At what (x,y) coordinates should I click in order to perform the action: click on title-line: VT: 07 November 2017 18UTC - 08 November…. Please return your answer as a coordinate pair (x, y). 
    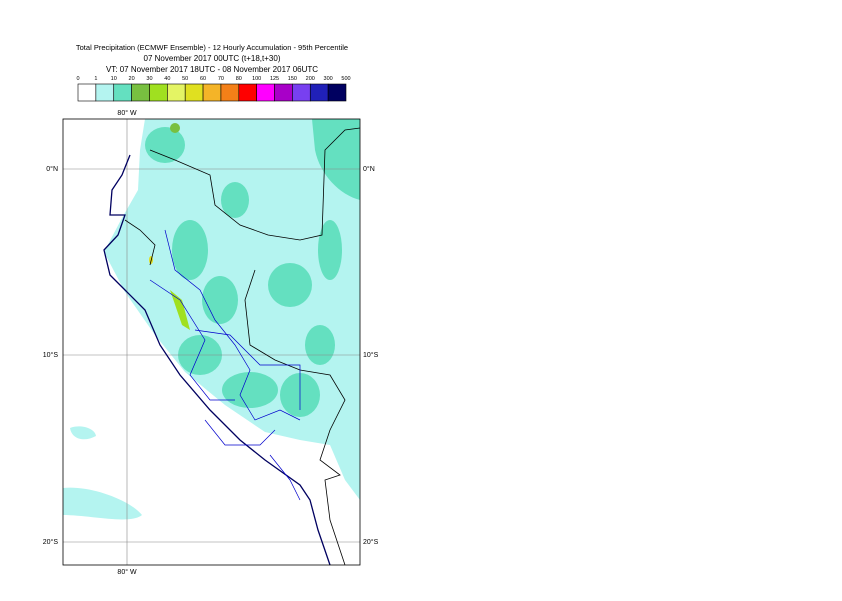
    Looking at the image, I should click on (212, 69).